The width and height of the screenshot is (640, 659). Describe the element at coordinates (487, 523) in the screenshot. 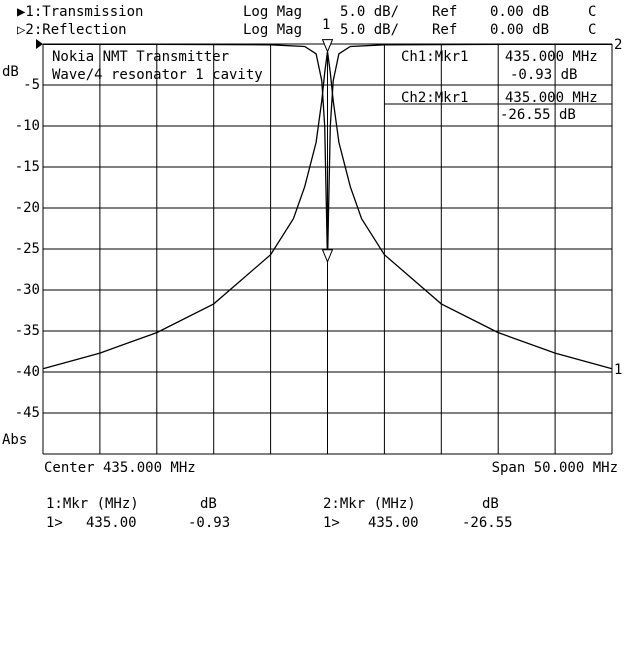

I see `table2-row-value: -26.55` at that location.